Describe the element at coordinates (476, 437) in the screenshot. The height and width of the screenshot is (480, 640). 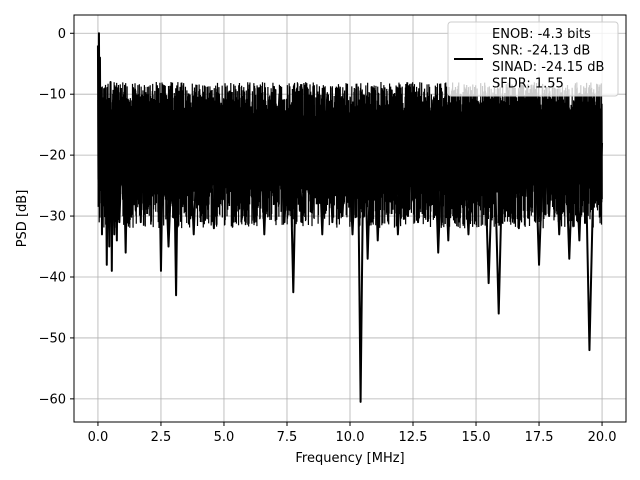
I see `x-tick-label: 15.0` at that location.